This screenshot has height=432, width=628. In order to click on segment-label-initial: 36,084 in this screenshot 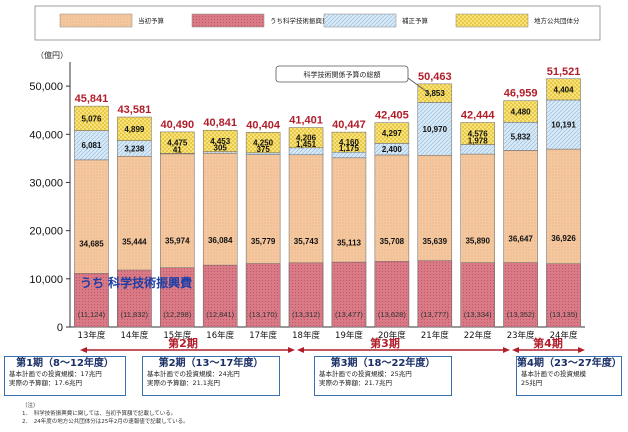, I will do `click(220, 240)`.